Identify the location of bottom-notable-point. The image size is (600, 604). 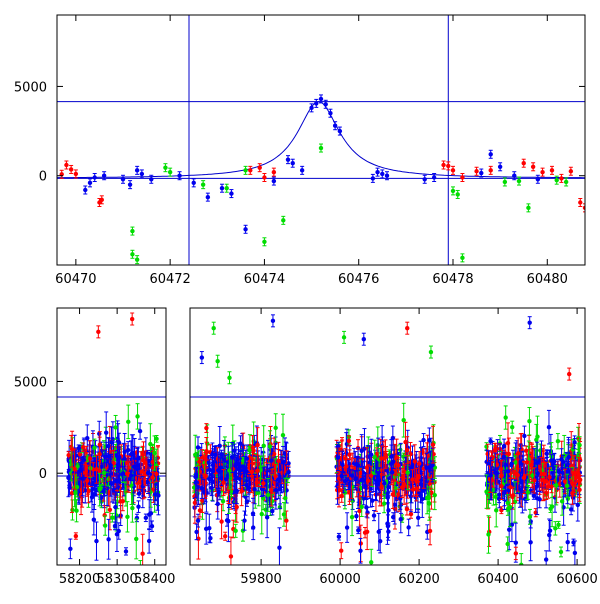
(132, 319).